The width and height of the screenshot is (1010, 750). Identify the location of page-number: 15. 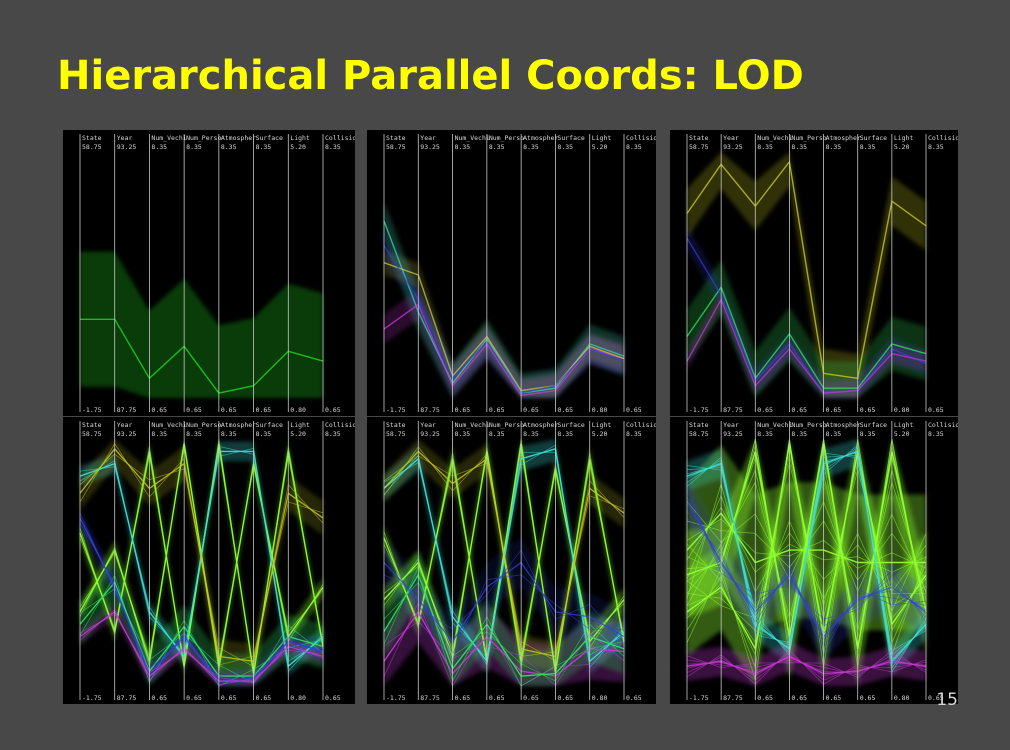
(947, 700).